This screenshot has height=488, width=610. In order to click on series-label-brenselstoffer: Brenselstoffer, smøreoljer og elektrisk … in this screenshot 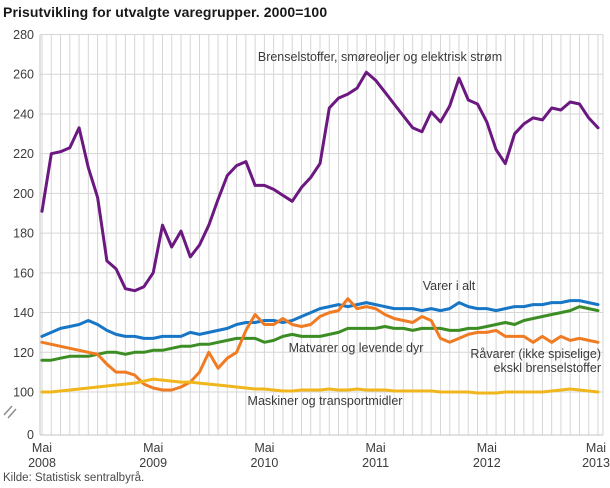, I will do `click(380, 57)`.